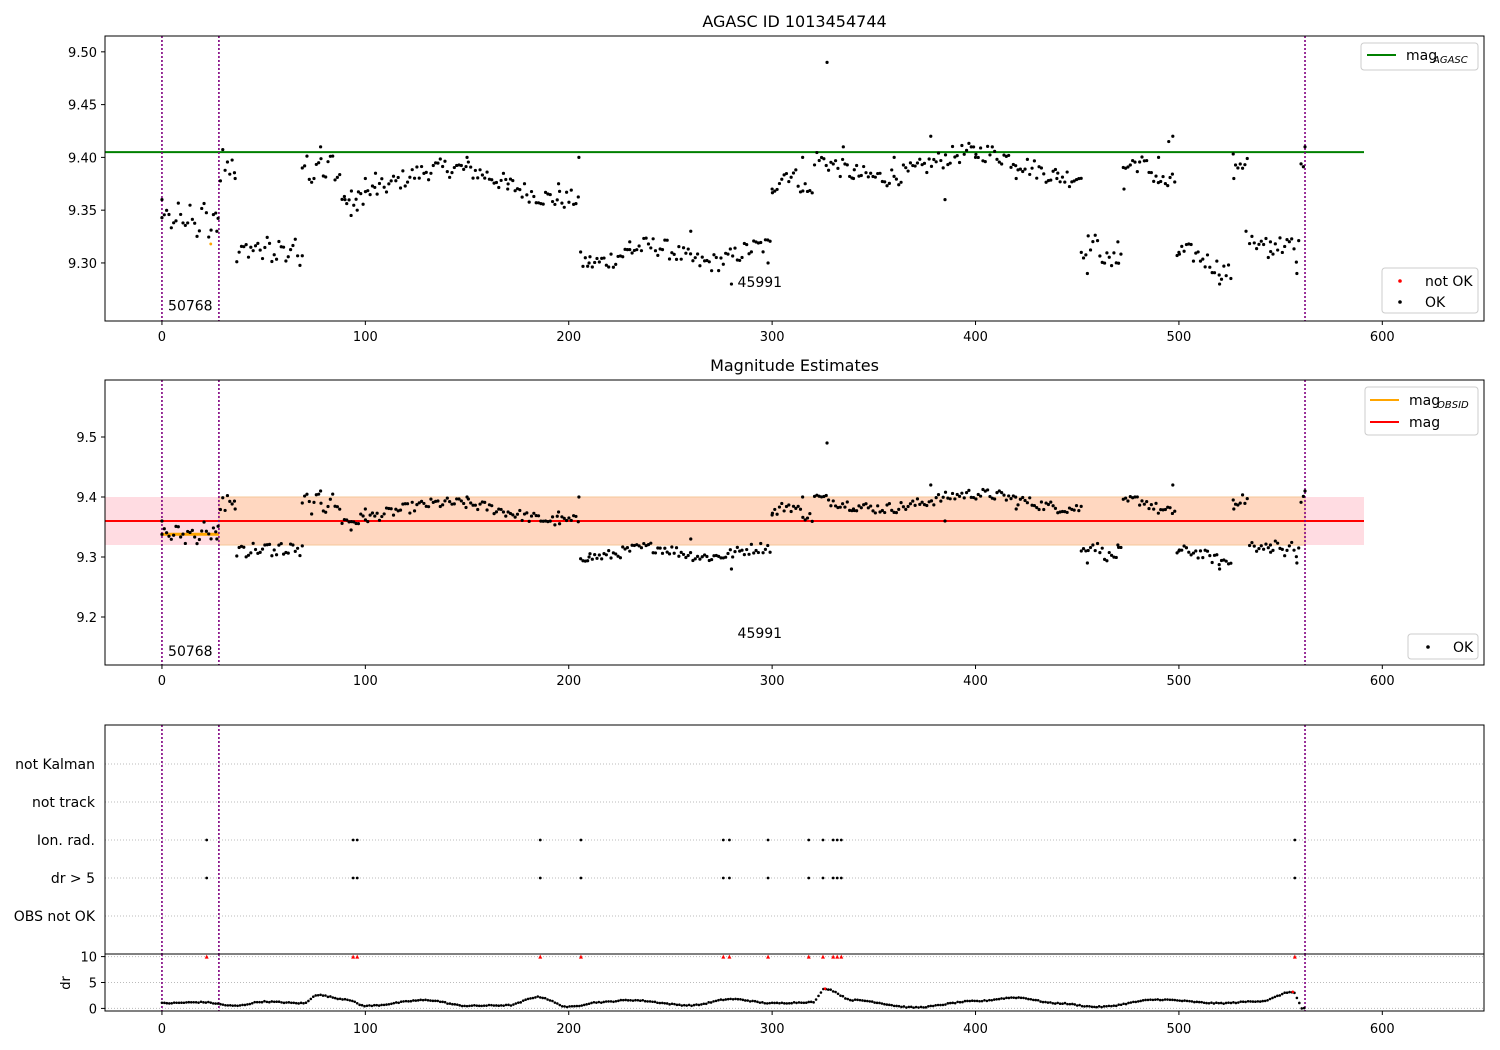 The width and height of the screenshot is (1500, 1050). Describe the element at coordinates (365, 337) in the screenshot. I see `x-tick-label: 100` at that location.